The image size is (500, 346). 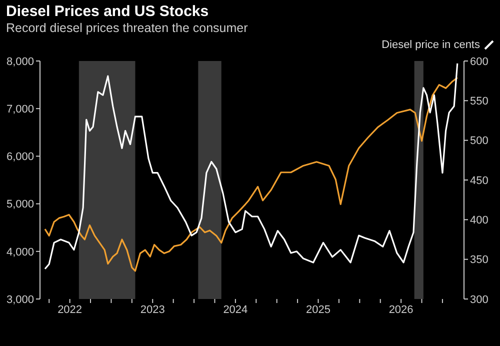 What do you see at coordinates (107, 11) in the screenshot?
I see `chart-title: Diesel Prices and US Stocks` at bounding box center [107, 11].